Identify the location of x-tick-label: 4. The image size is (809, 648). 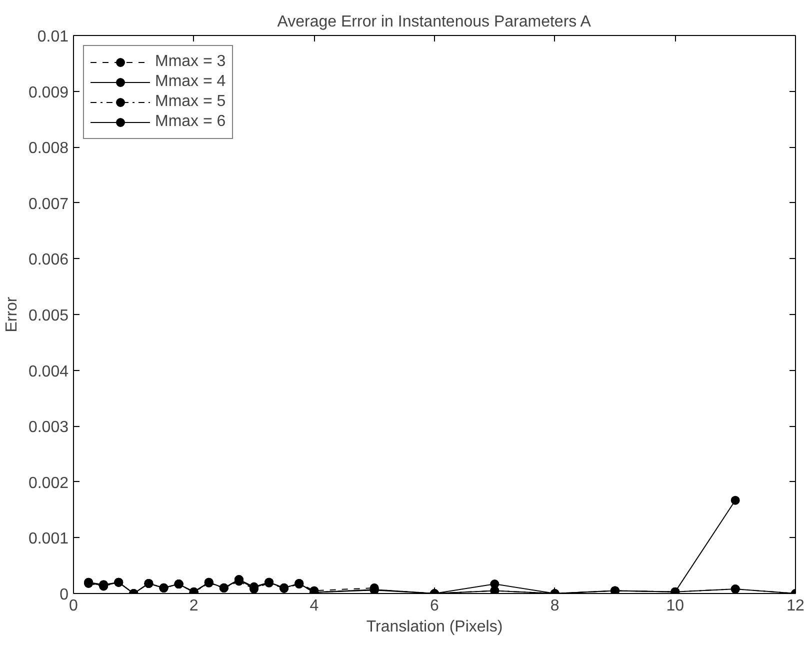
(314, 606).